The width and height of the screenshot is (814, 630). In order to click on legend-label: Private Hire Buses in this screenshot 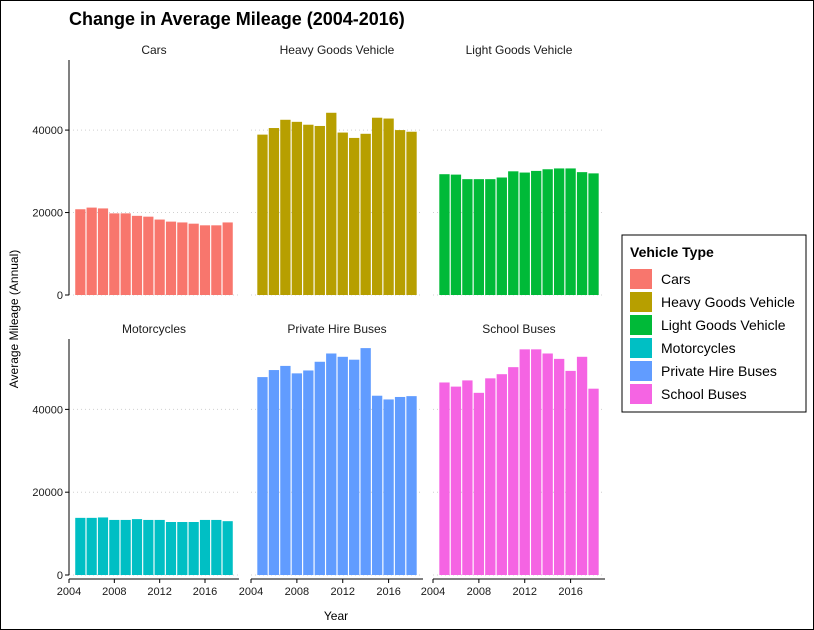, I will do `click(719, 371)`.